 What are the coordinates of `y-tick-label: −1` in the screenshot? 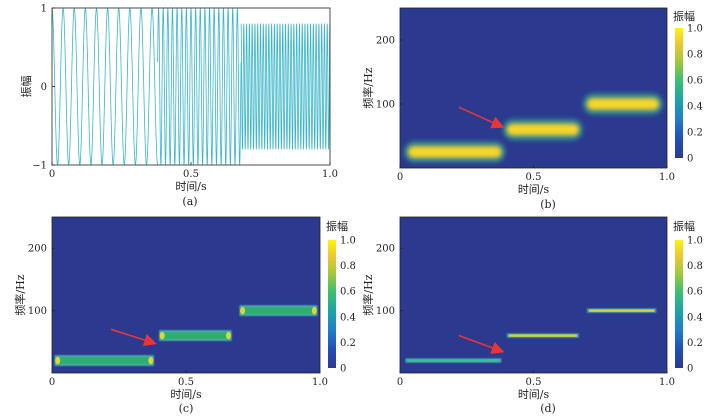 It's located at (39, 166).